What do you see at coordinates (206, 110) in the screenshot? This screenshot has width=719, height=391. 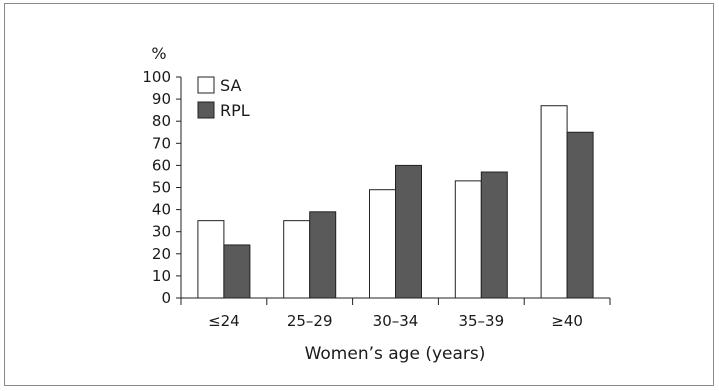 I see `legend-swatch-rpl` at bounding box center [206, 110].